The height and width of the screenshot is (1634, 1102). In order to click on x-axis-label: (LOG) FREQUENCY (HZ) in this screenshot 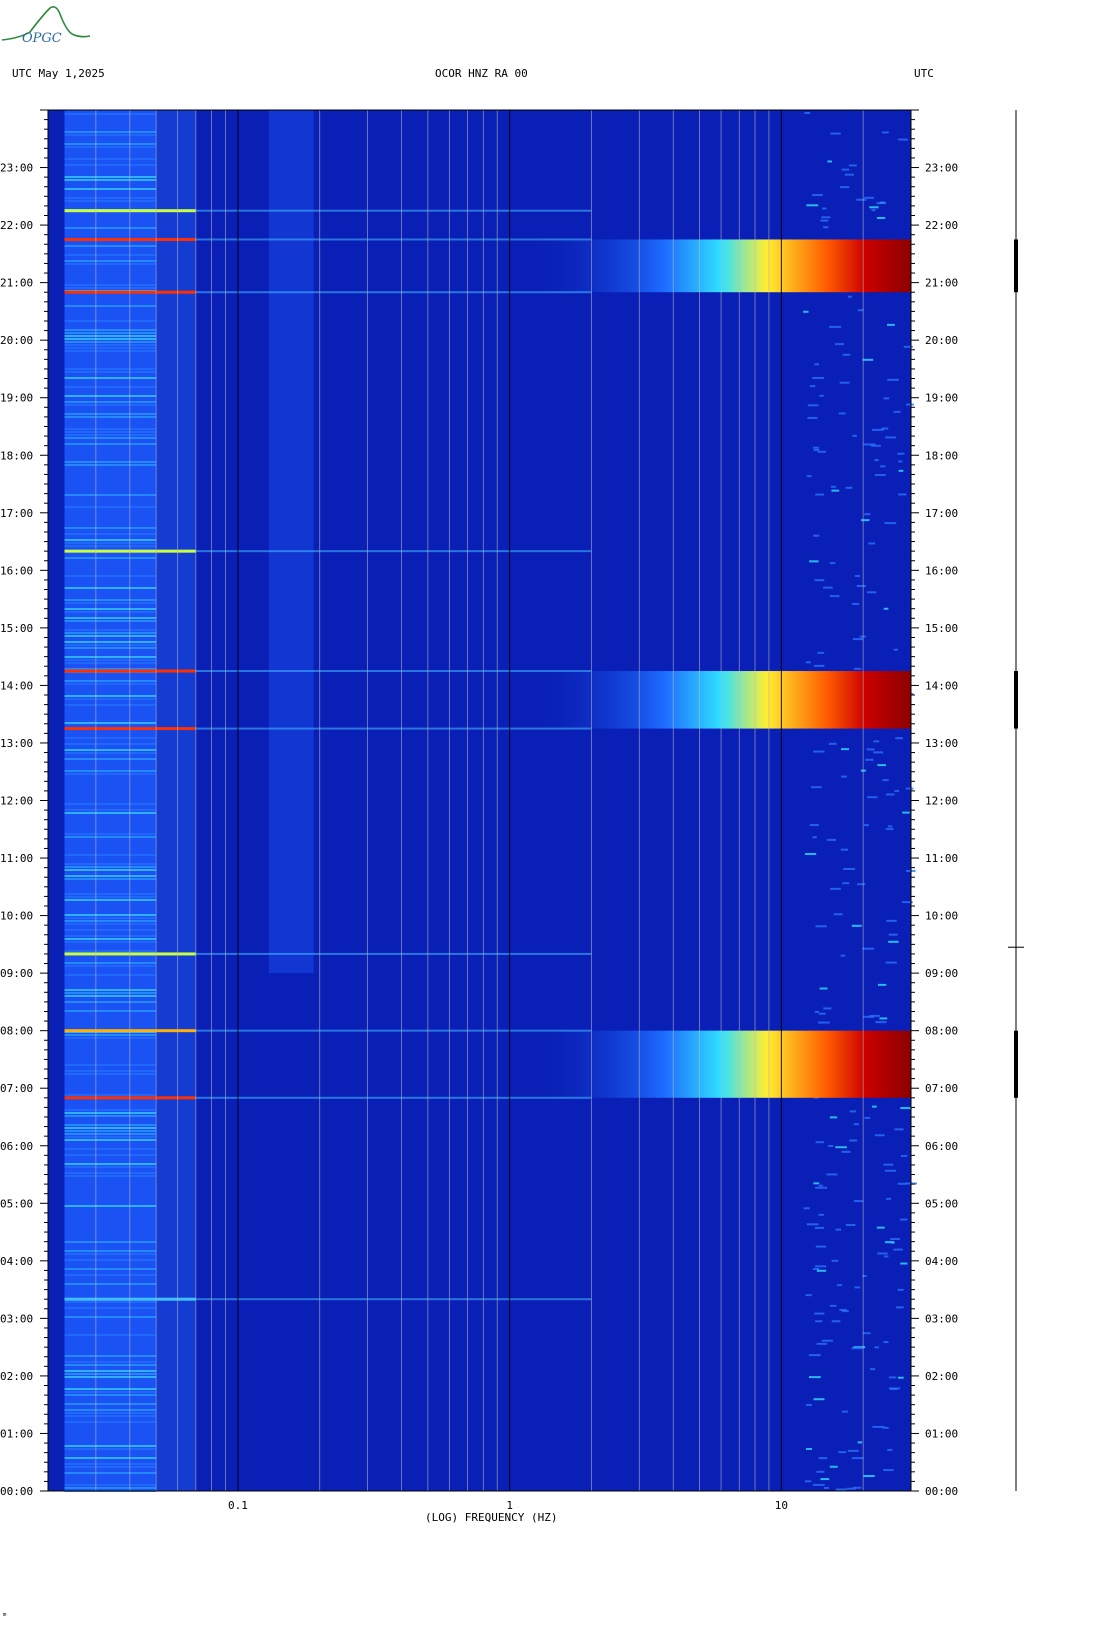, I will do `click(491, 1517)`.